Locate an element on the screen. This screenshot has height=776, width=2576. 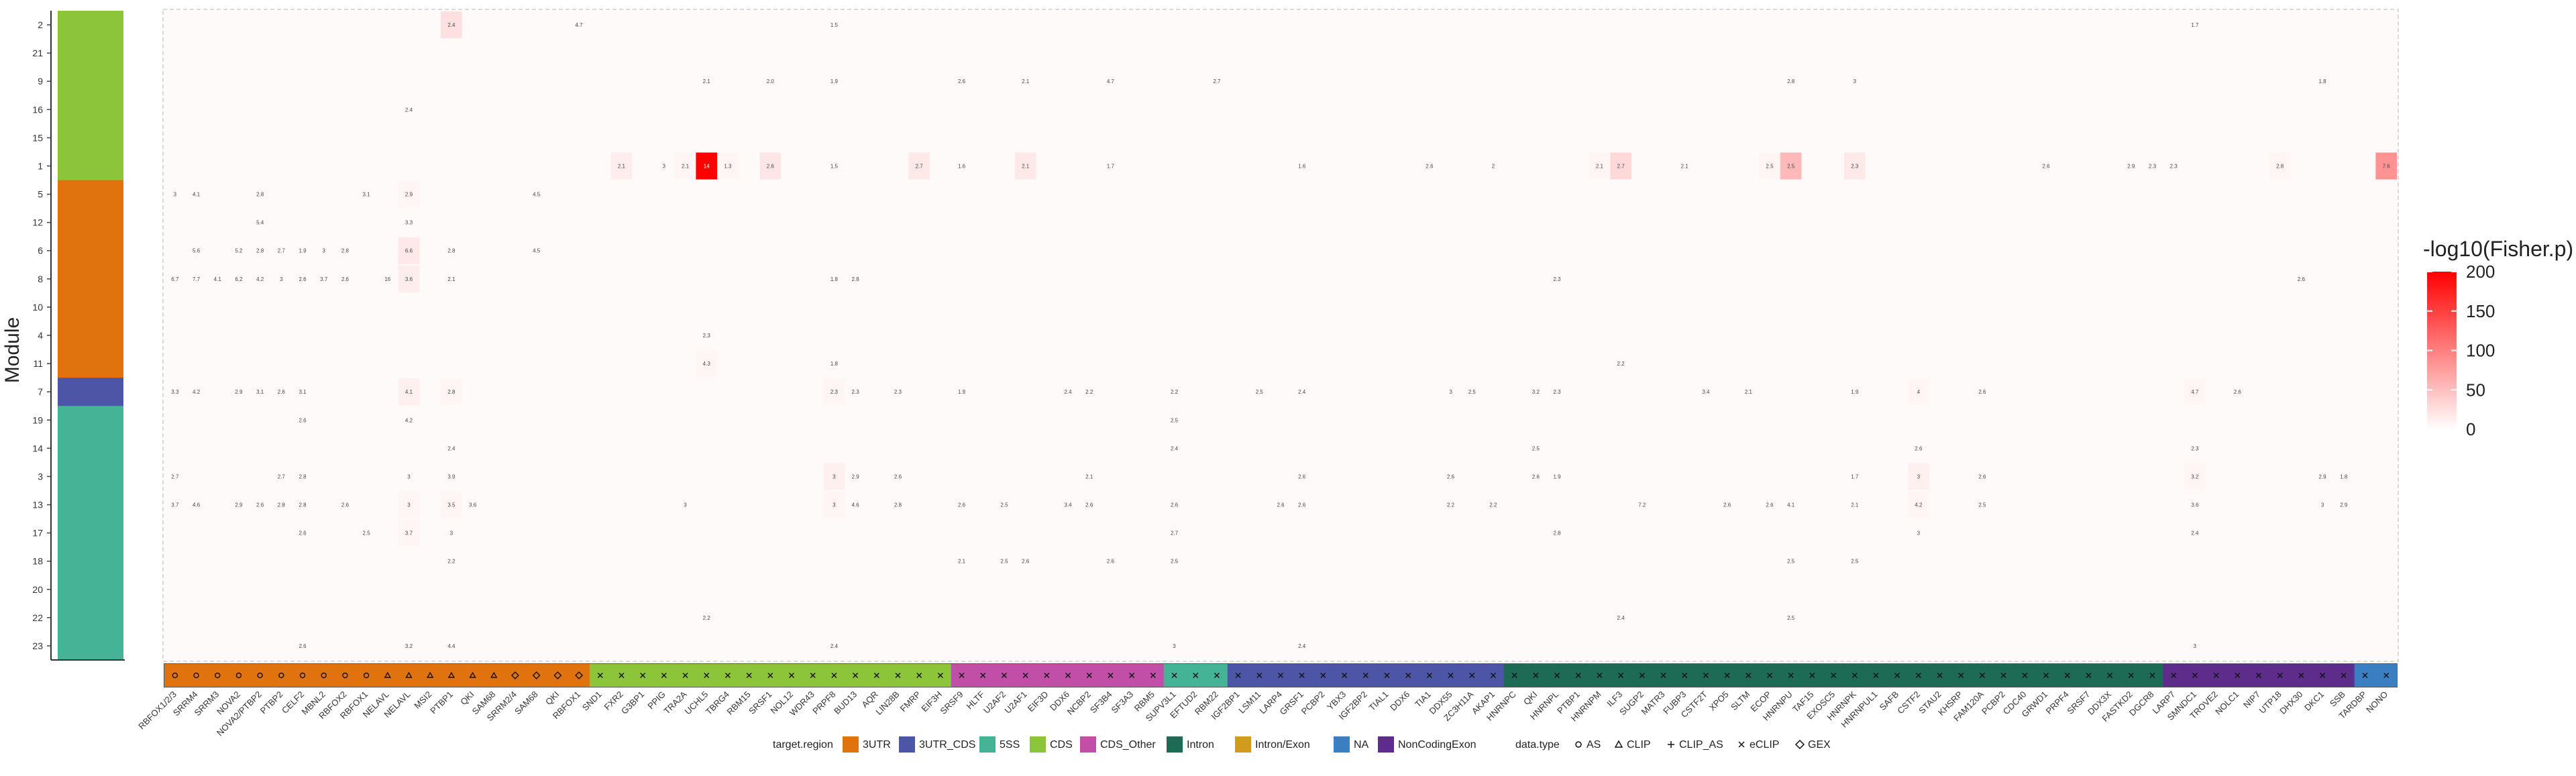
datatype-legend-label: eCLIP is located at coordinates (1764, 745).